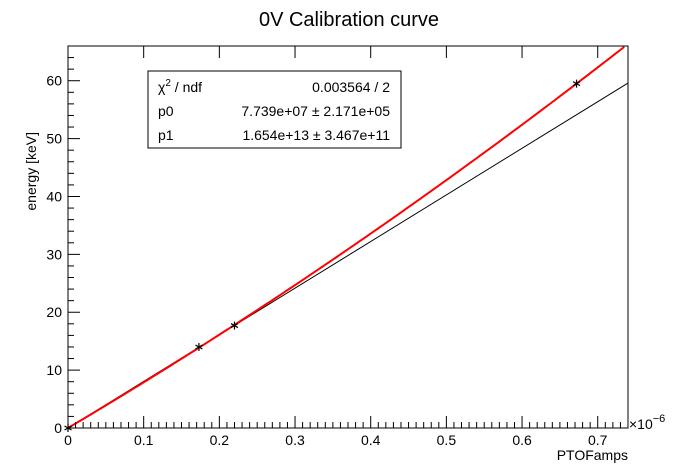 This screenshot has width=698, height=476. Describe the element at coordinates (68, 440) in the screenshot. I see `x-tick-label: 0` at that location.